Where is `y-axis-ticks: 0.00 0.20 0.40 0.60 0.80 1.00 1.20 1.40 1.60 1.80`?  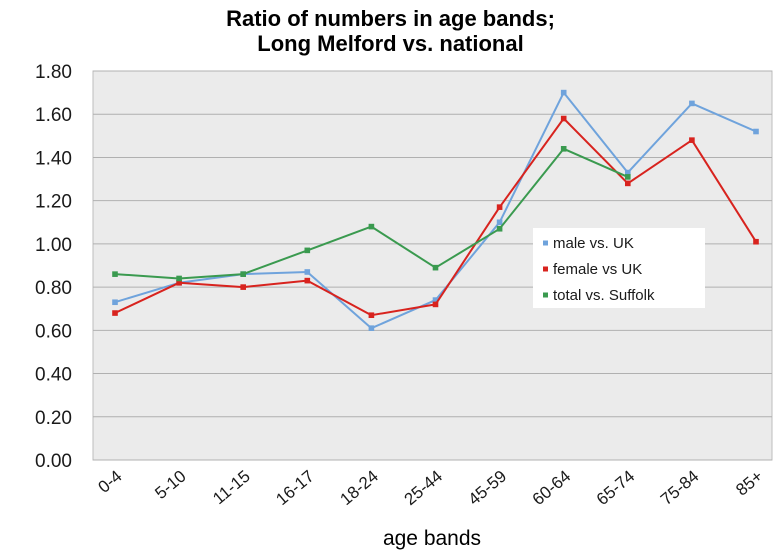 y-axis-ticks: 0.00 0.20 0.40 0.60 0.80 1.00 1.20 1.40 1.60 1.80 is located at coordinates (53, 267).